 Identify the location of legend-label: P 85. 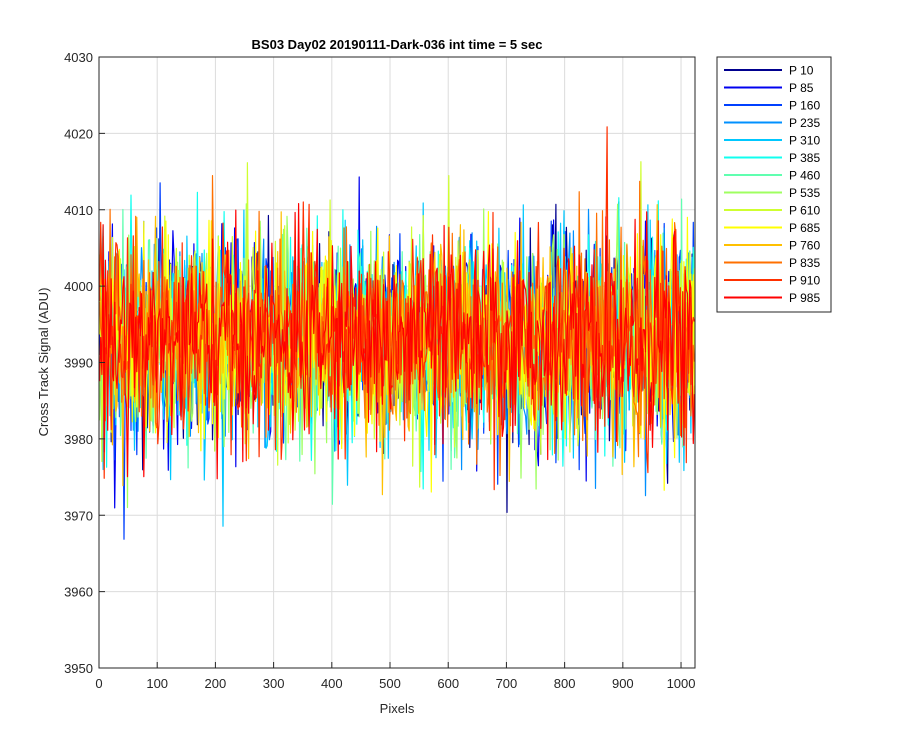
(801, 88).